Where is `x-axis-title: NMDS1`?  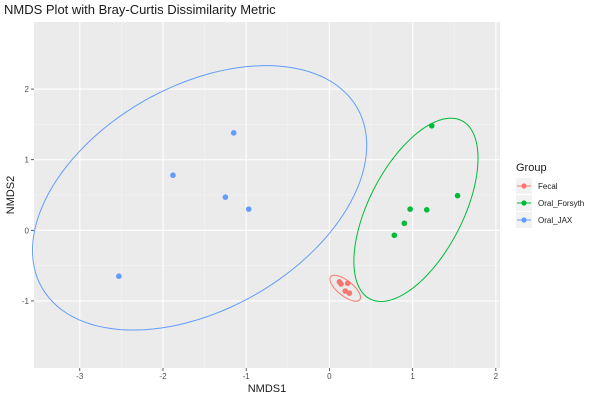
x-axis-title: NMDS1 is located at coordinates (267, 389).